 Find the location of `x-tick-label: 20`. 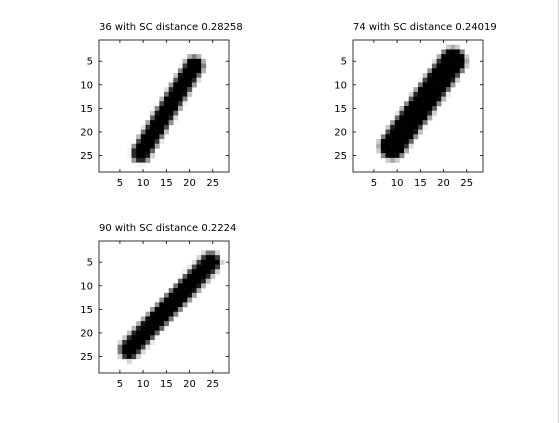

x-tick-label: 20 is located at coordinates (189, 183).